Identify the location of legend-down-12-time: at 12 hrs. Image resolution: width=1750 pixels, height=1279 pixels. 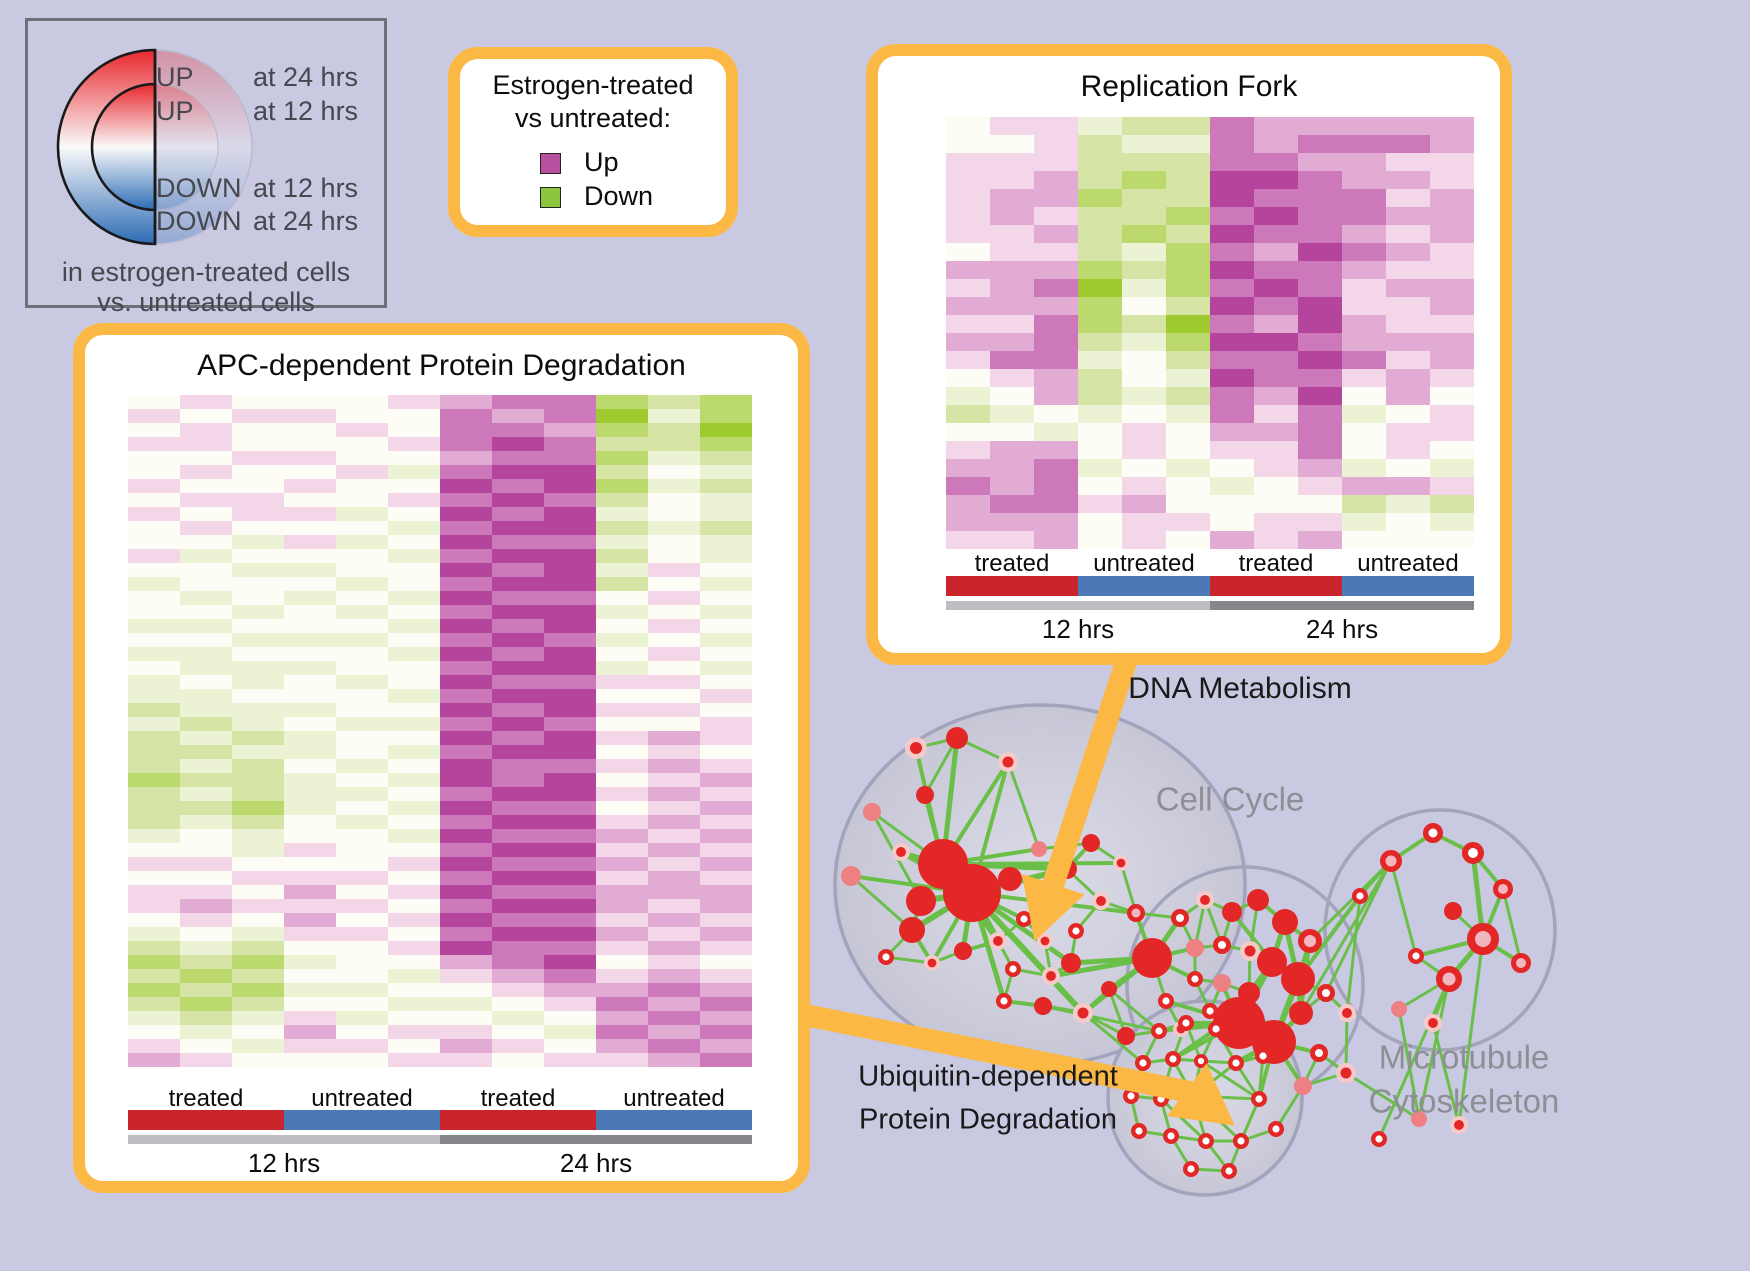
(306, 188).